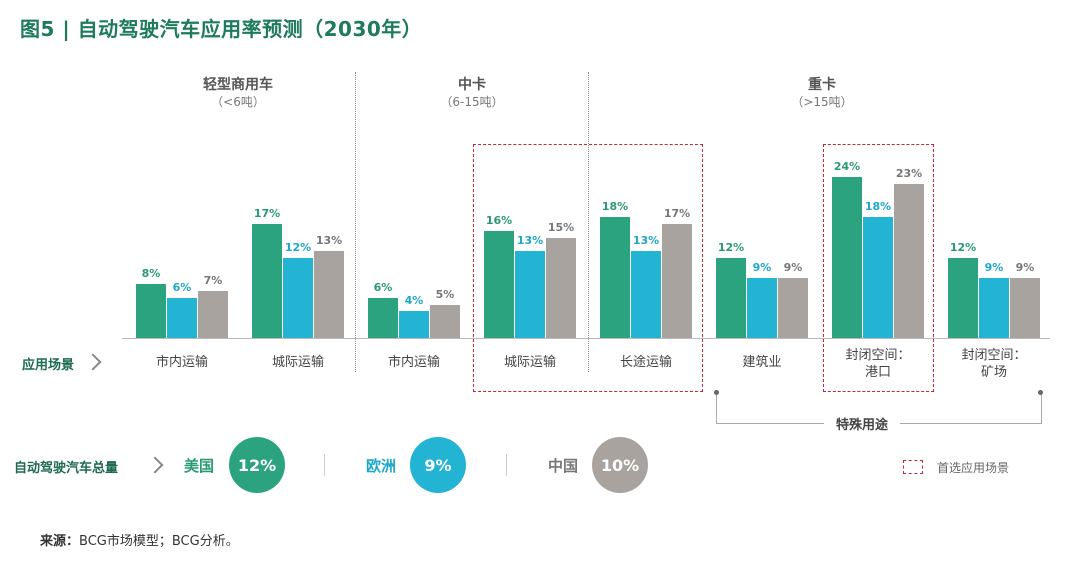  What do you see at coordinates (298, 297) in the screenshot?
I see `bar-series2-cat2` at bounding box center [298, 297].